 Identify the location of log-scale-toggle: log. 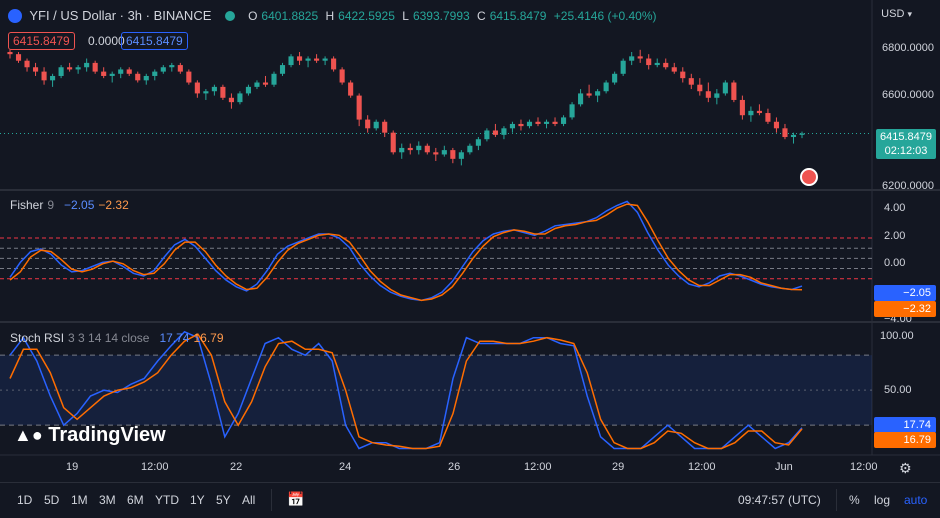
(882, 500).